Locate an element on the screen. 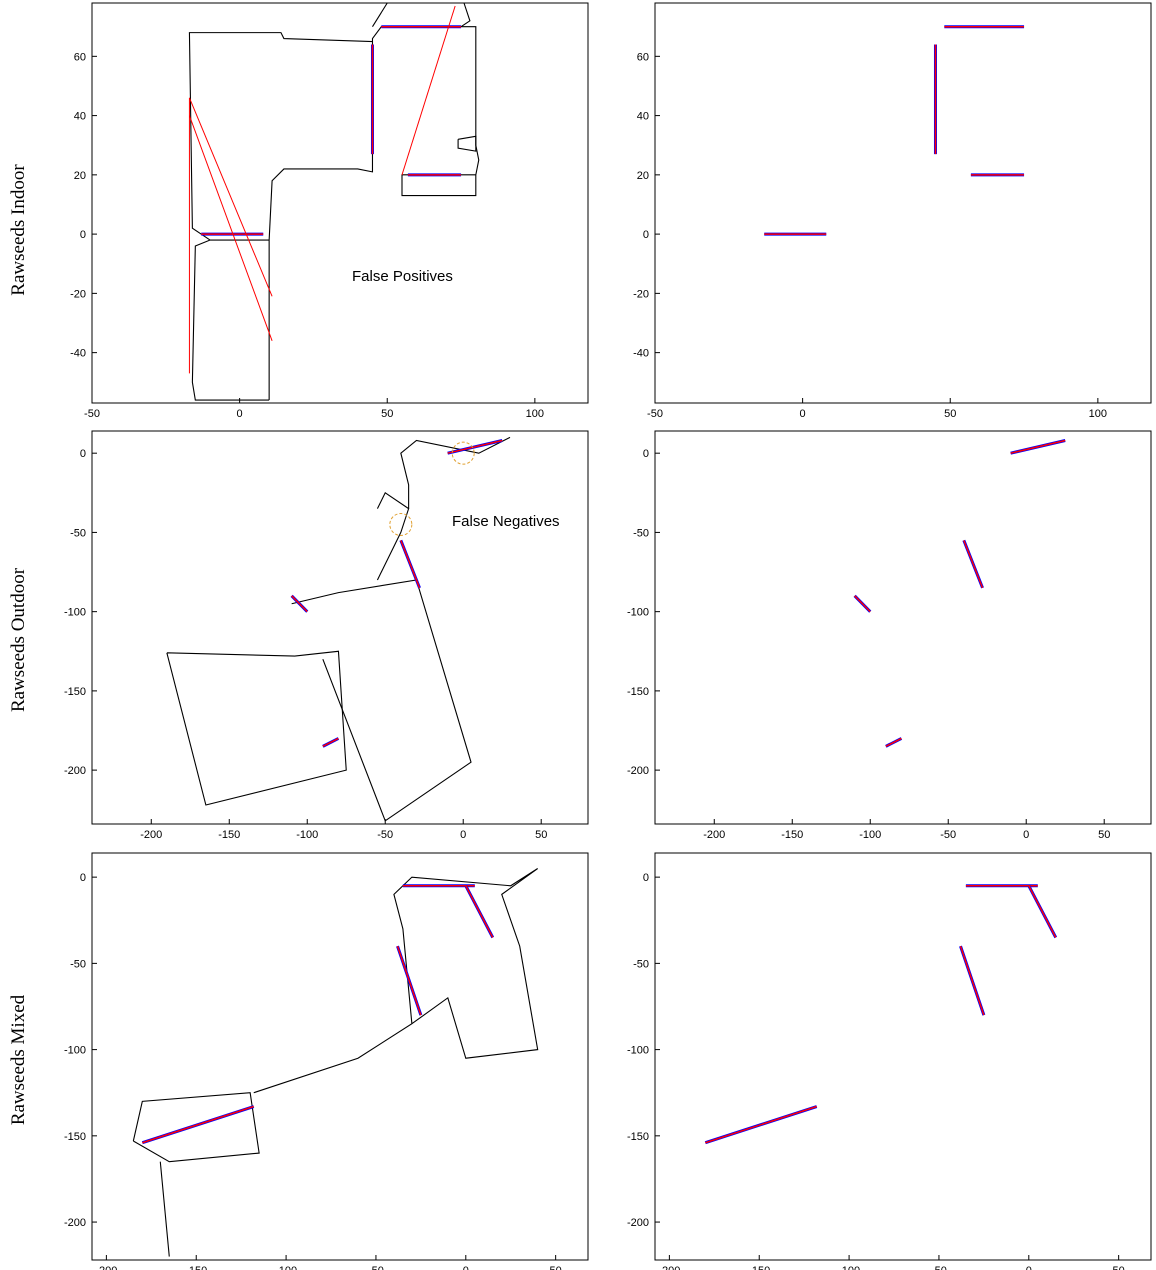  panel-mixed-left: -200 -150 -100 -50 0 50 -200 -150 -100 -50 0 is located at coordinates (326, 1061).